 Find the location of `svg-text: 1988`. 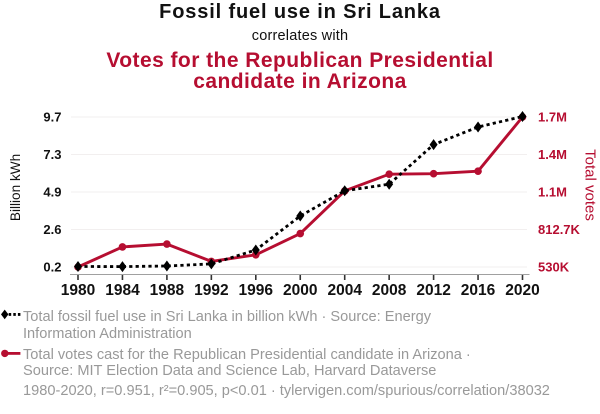

svg-text: 1988 is located at coordinates (167, 290).